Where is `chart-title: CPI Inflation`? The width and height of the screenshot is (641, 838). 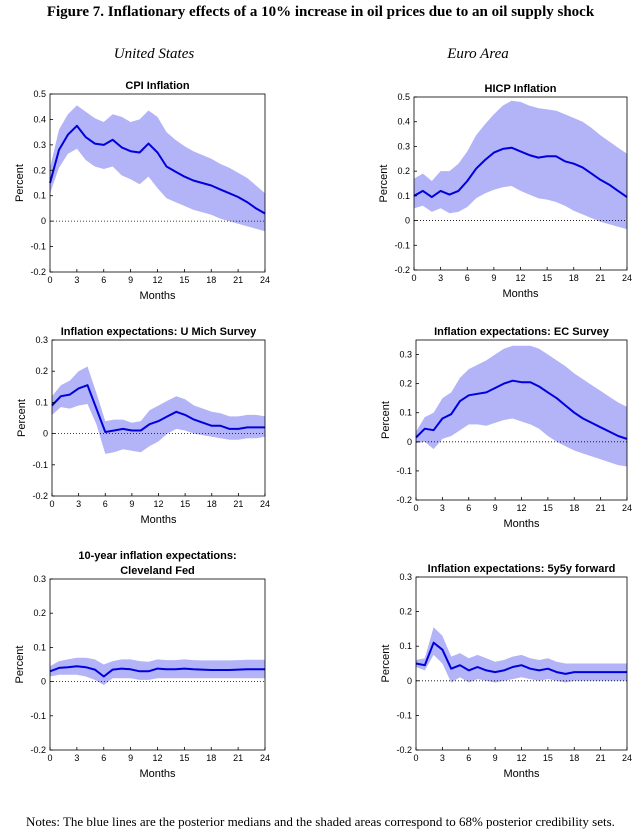
chart-title: CPI Inflation is located at coordinates (157, 86).